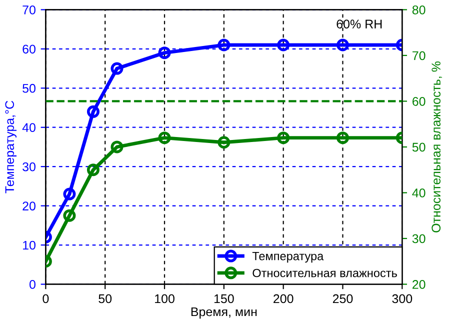 The width and height of the screenshot is (457, 323). I want to click on annotation: 60% RH, so click(359, 24).